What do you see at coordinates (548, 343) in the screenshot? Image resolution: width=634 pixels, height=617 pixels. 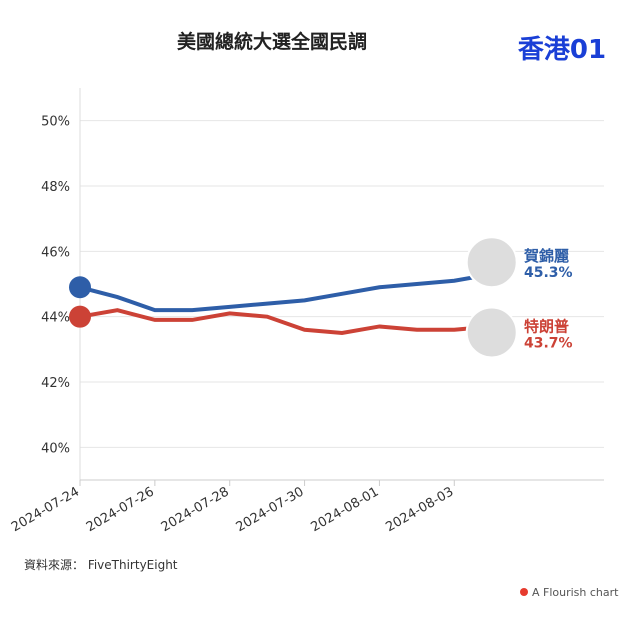 I see `value-label: 43.7%` at bounding box center [548, 343].